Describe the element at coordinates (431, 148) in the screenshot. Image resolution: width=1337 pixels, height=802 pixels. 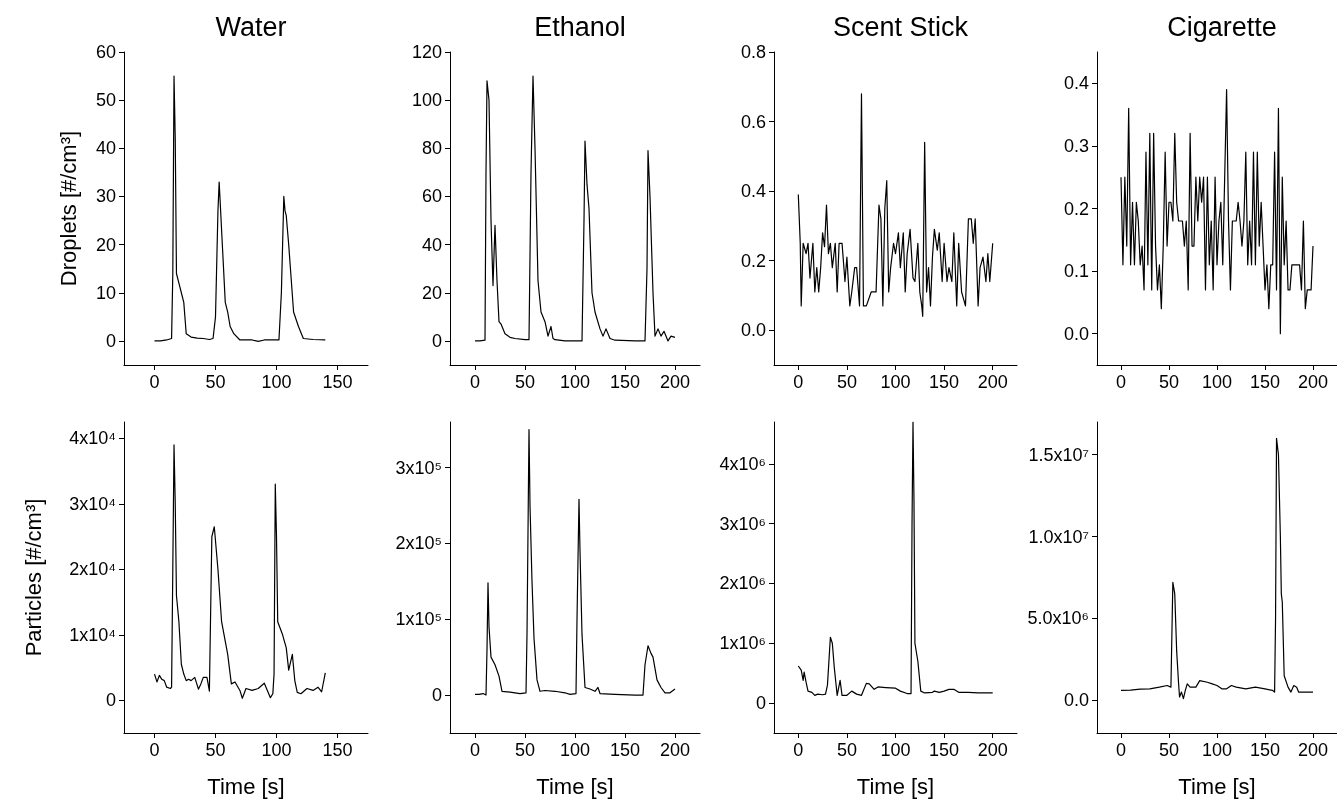
I see `y-tick-label: 80` at that location.